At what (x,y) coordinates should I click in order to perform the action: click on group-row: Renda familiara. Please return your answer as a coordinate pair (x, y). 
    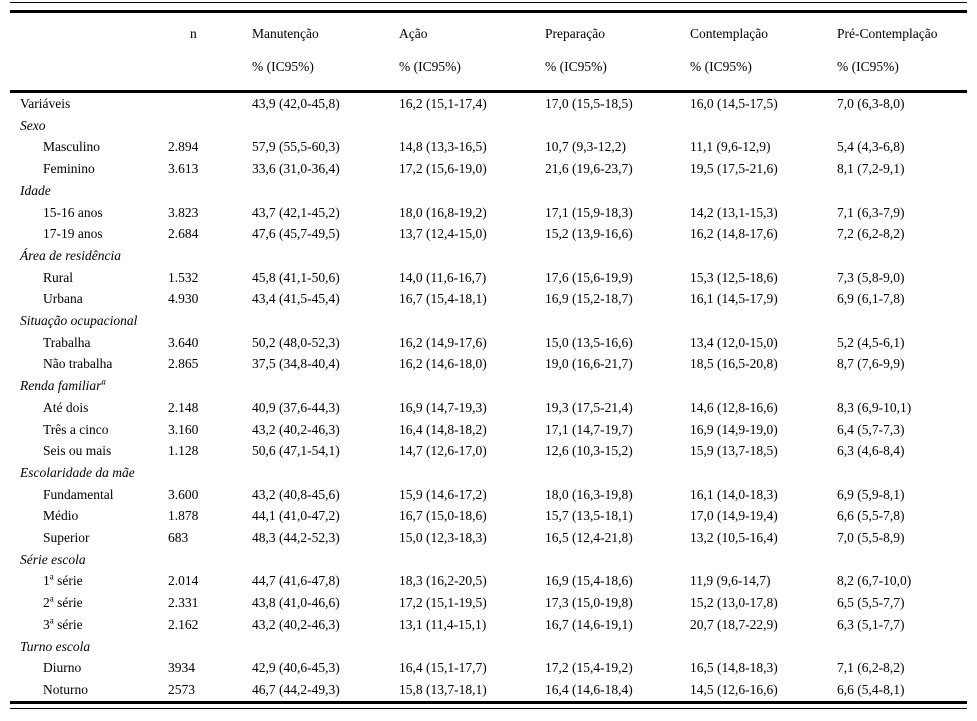
    Looking at the image, I should click on (488, 386).